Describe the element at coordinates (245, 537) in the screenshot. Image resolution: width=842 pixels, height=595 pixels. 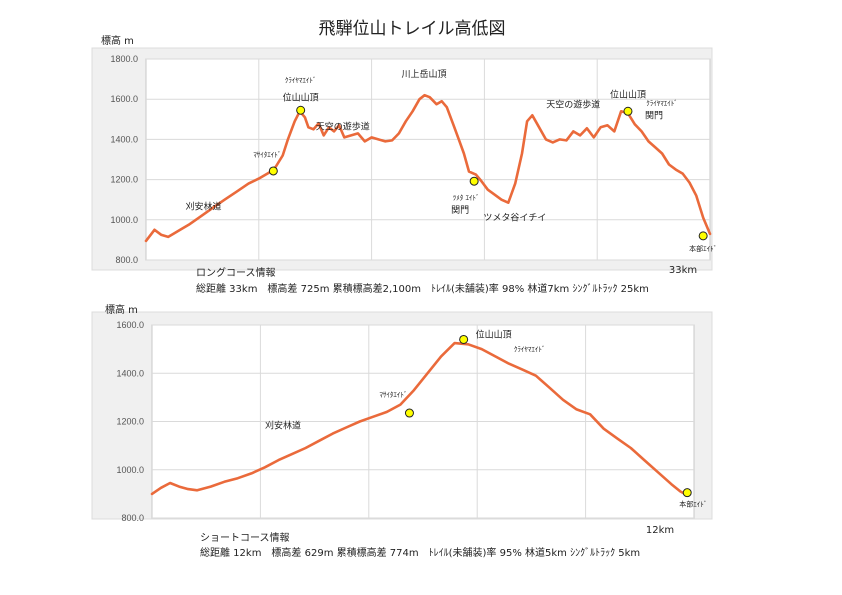
I see `short-info-heading: ショートコース情報` at that location.